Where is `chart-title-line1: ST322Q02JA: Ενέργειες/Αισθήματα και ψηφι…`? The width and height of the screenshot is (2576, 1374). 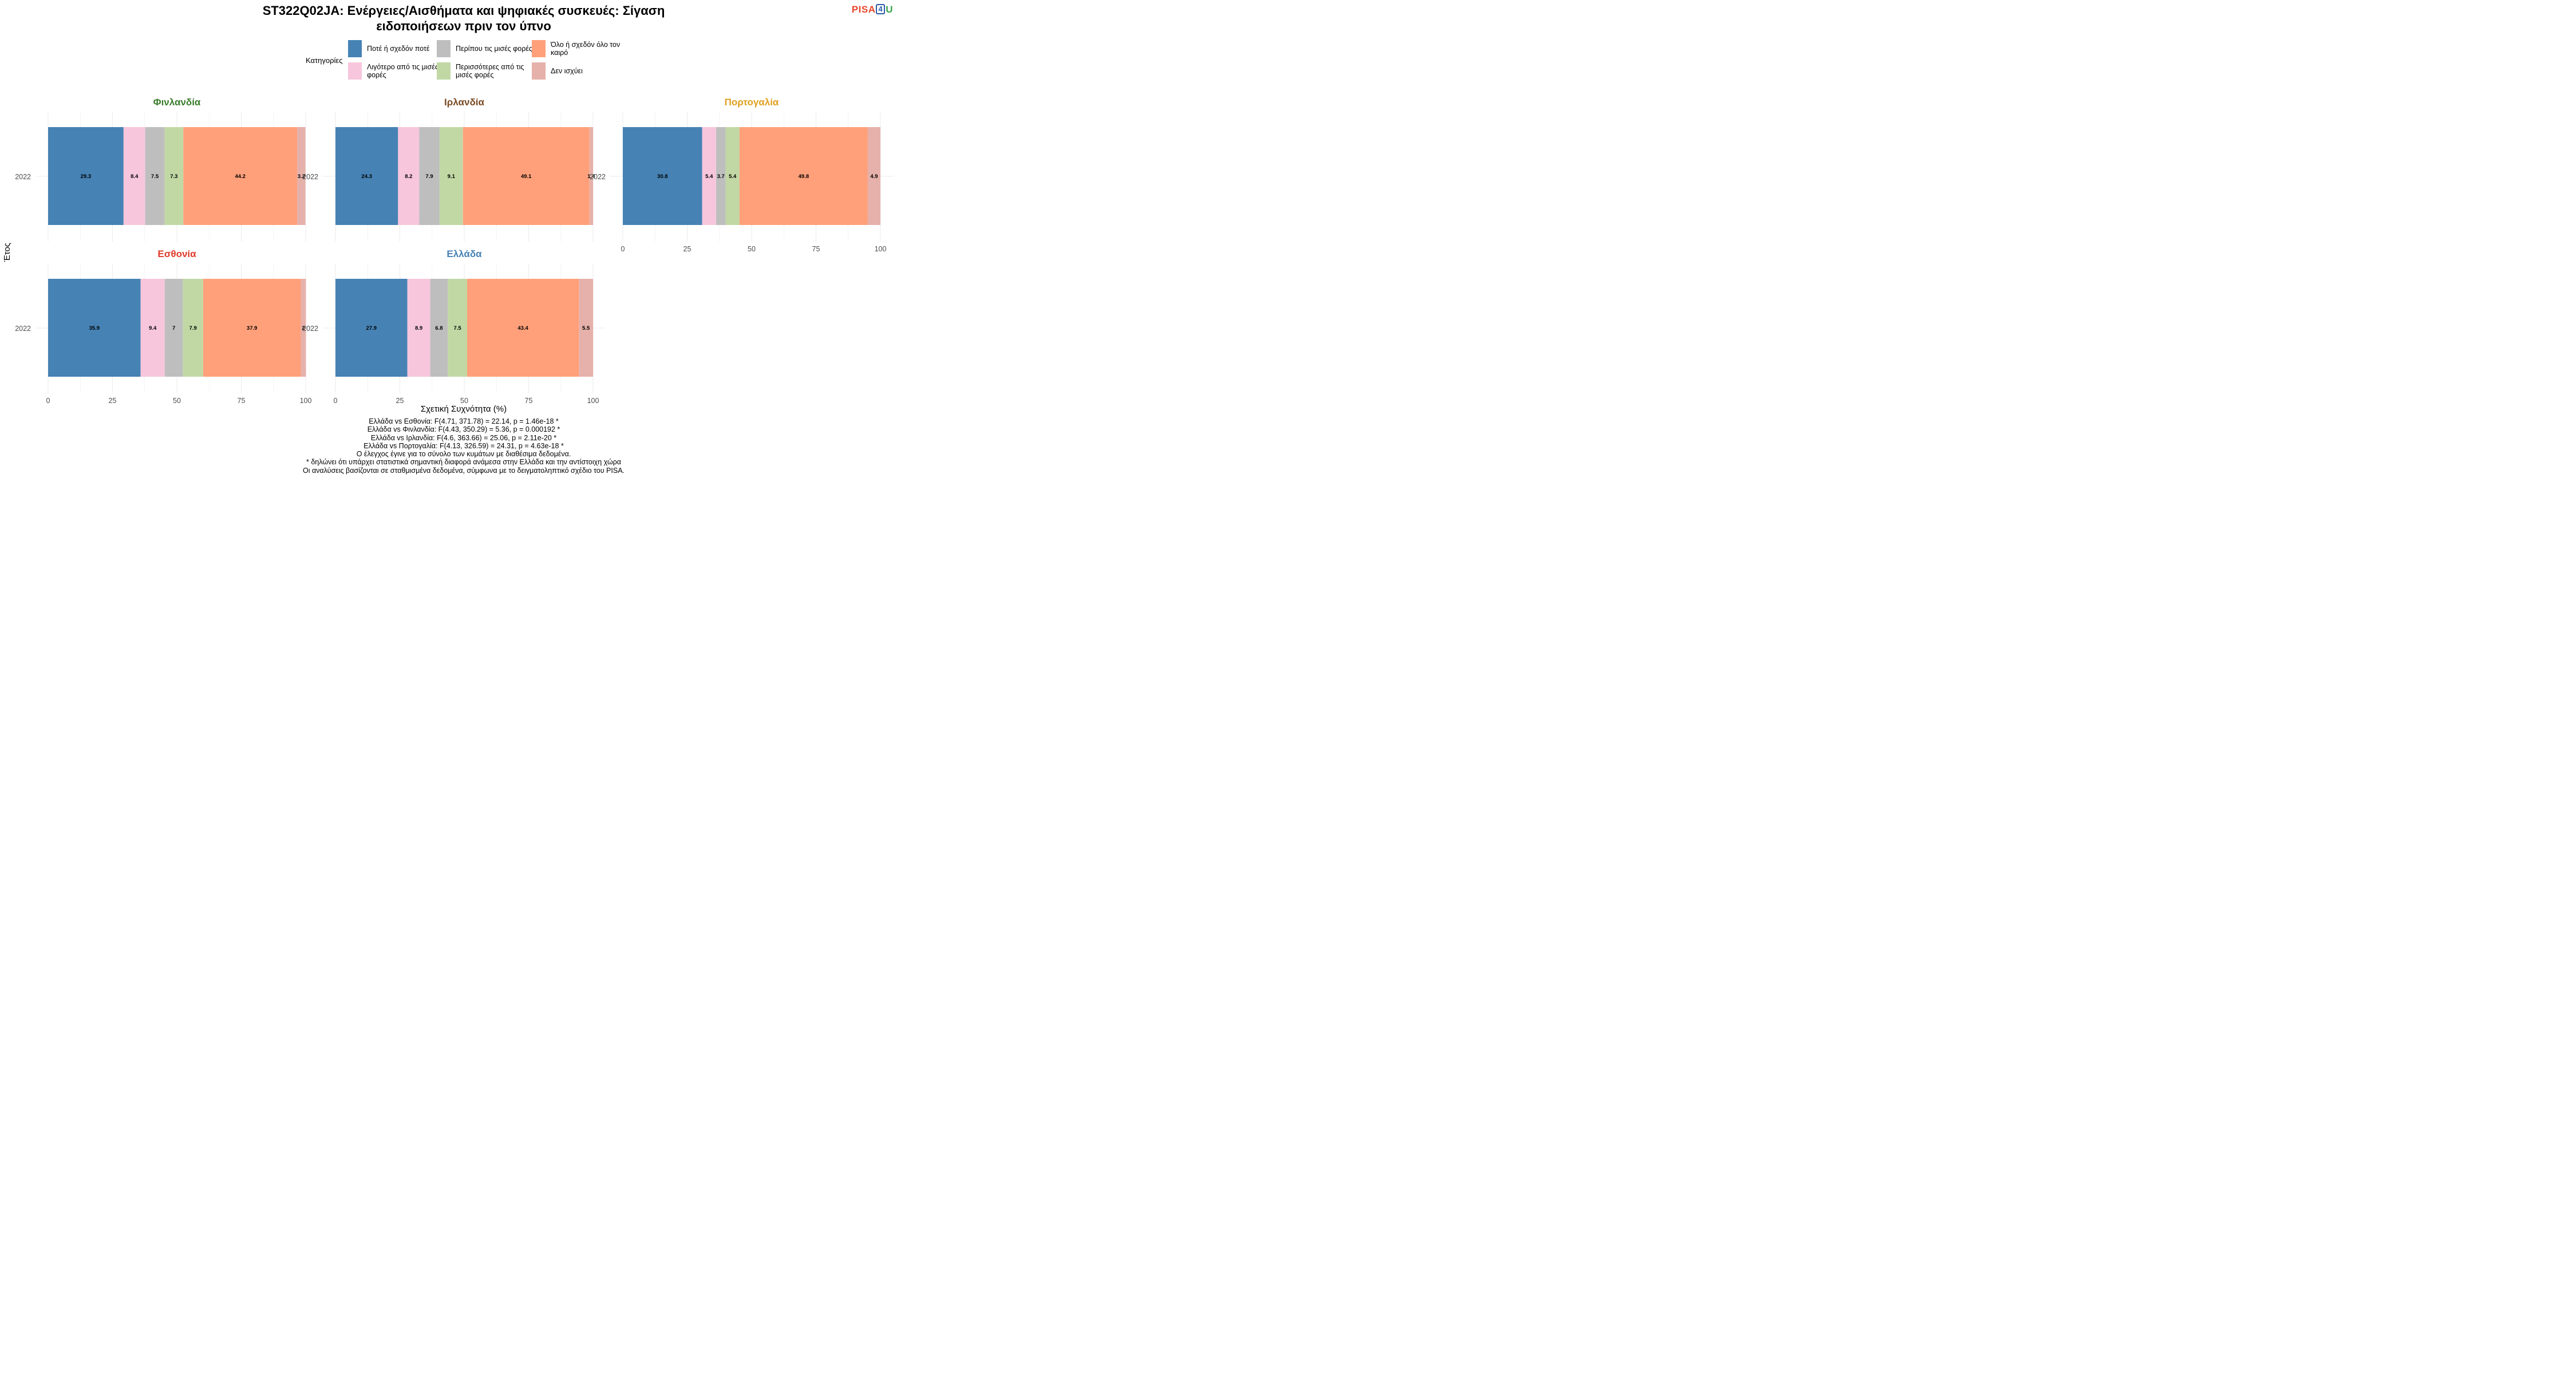 chart-title-line1: ST322Q02JA: Ενέργειες/Αισθήματα και ψηφι… is located at coordinates (463, 10).